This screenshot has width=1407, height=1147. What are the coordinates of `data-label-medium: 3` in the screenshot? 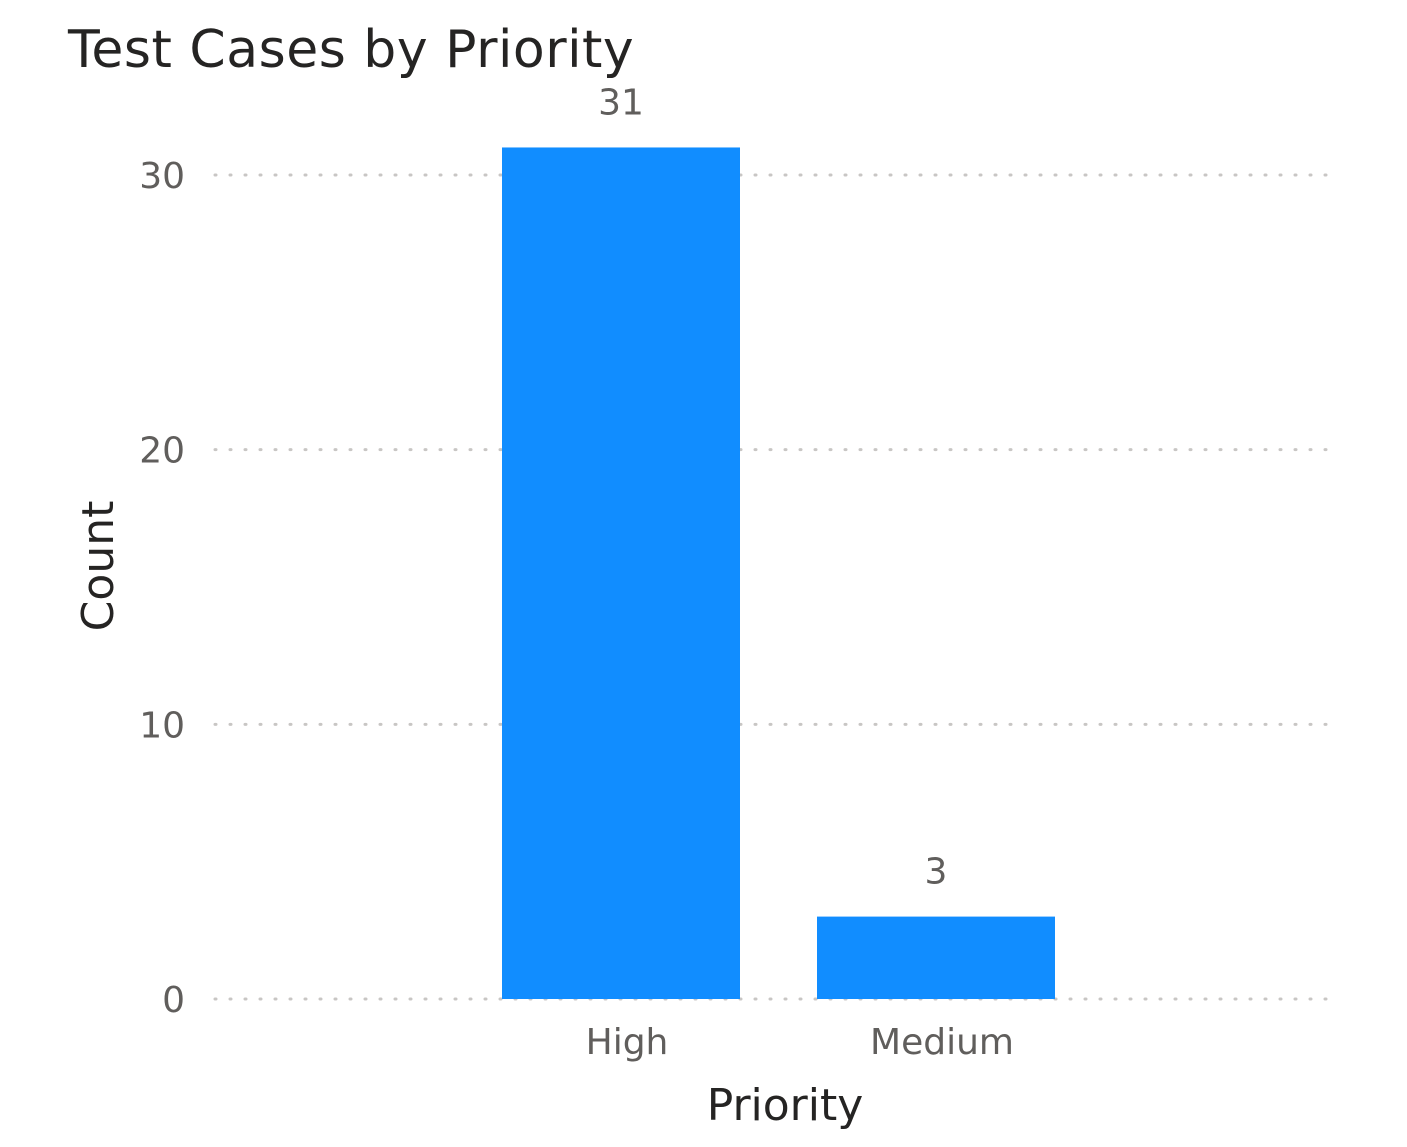 It's located at (936, 872).